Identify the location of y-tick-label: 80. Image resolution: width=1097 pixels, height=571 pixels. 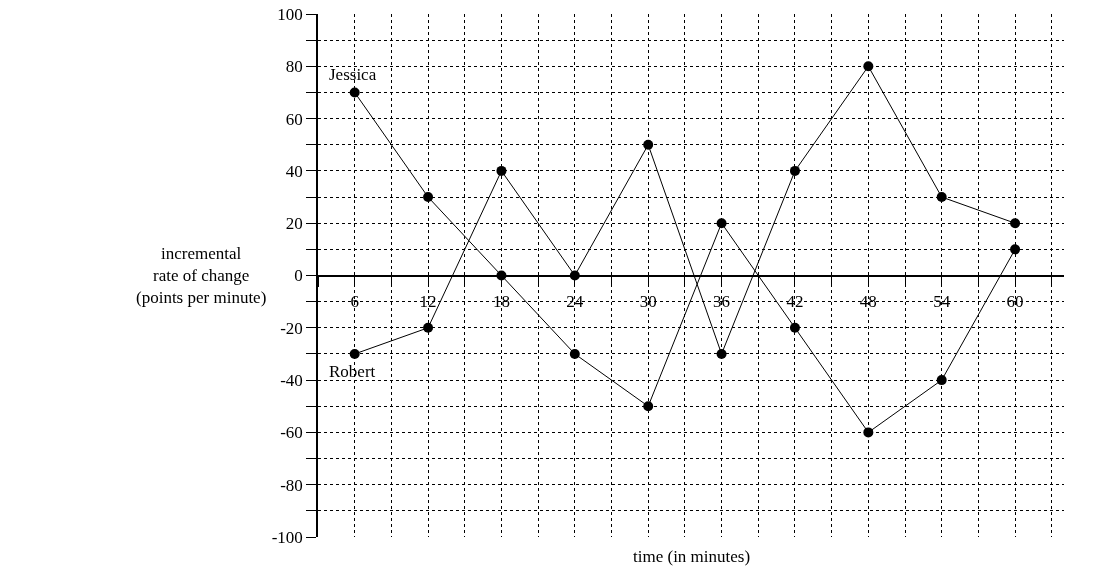
(294, 67).